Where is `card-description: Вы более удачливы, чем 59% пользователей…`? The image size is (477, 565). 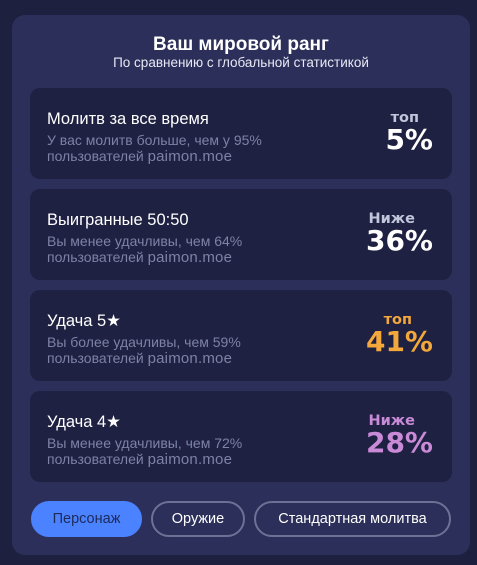
card-description: Вы более удачливы, чем 59% пользователей… is located at coordinates (177, 350).